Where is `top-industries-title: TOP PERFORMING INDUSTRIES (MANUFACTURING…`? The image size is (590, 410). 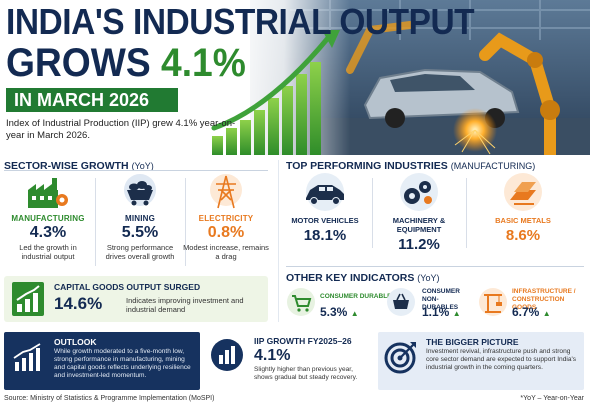
top-industries-title: TOP PERFORMING INDUSTRIES (MANUFACTURING… is located at coordinates (411, 166).